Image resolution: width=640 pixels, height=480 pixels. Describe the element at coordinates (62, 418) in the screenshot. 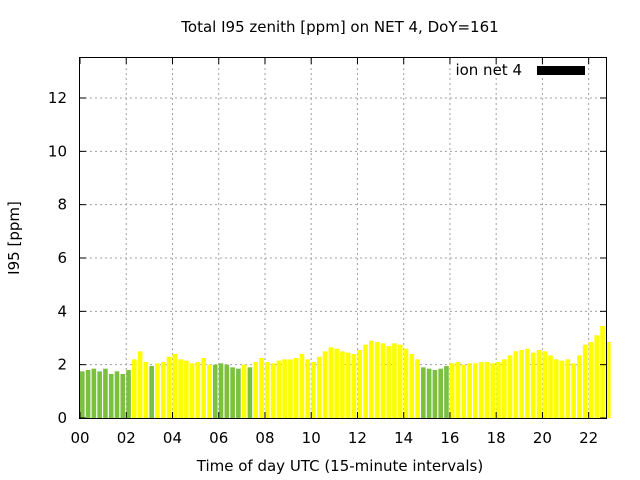

I see `y-tick-label-0: 0` at that location.